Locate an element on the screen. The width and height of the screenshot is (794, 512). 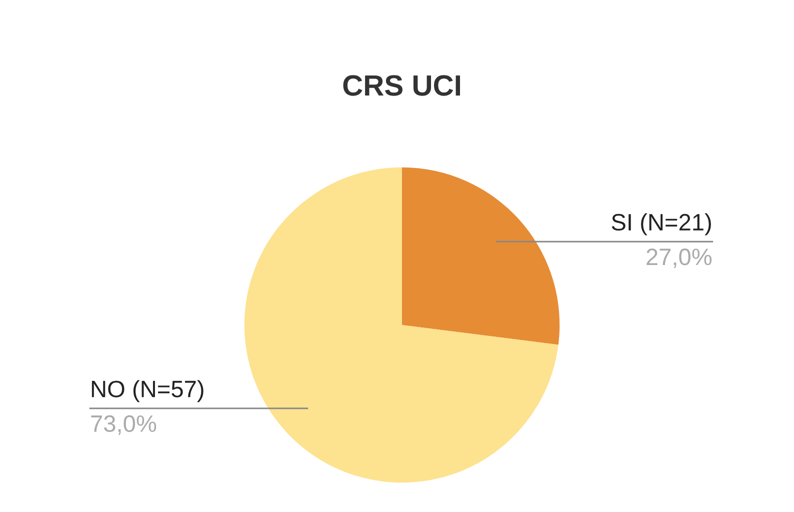
data-label: 27,0% is located at coordinates (679, 258).